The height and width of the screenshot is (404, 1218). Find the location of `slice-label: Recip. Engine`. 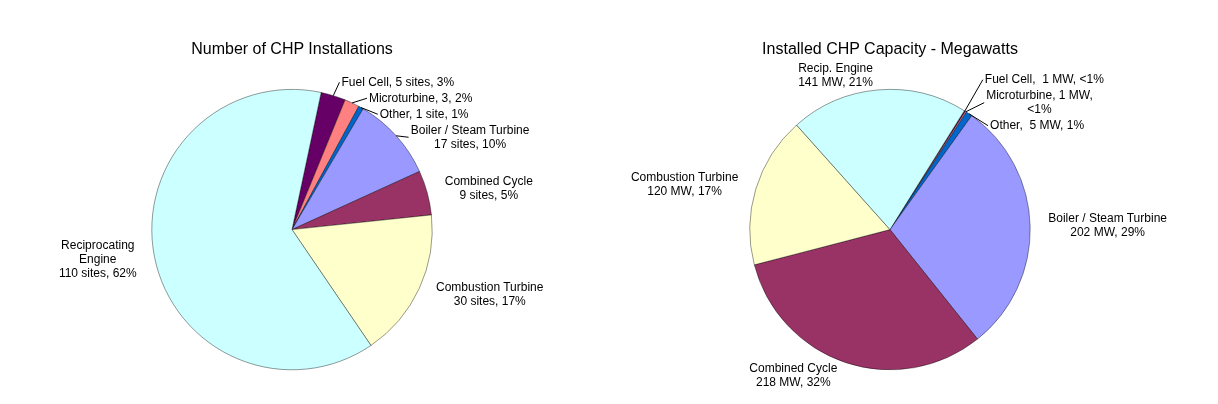

slice-label: Recip. Engine is located at coordinates (836, 68).